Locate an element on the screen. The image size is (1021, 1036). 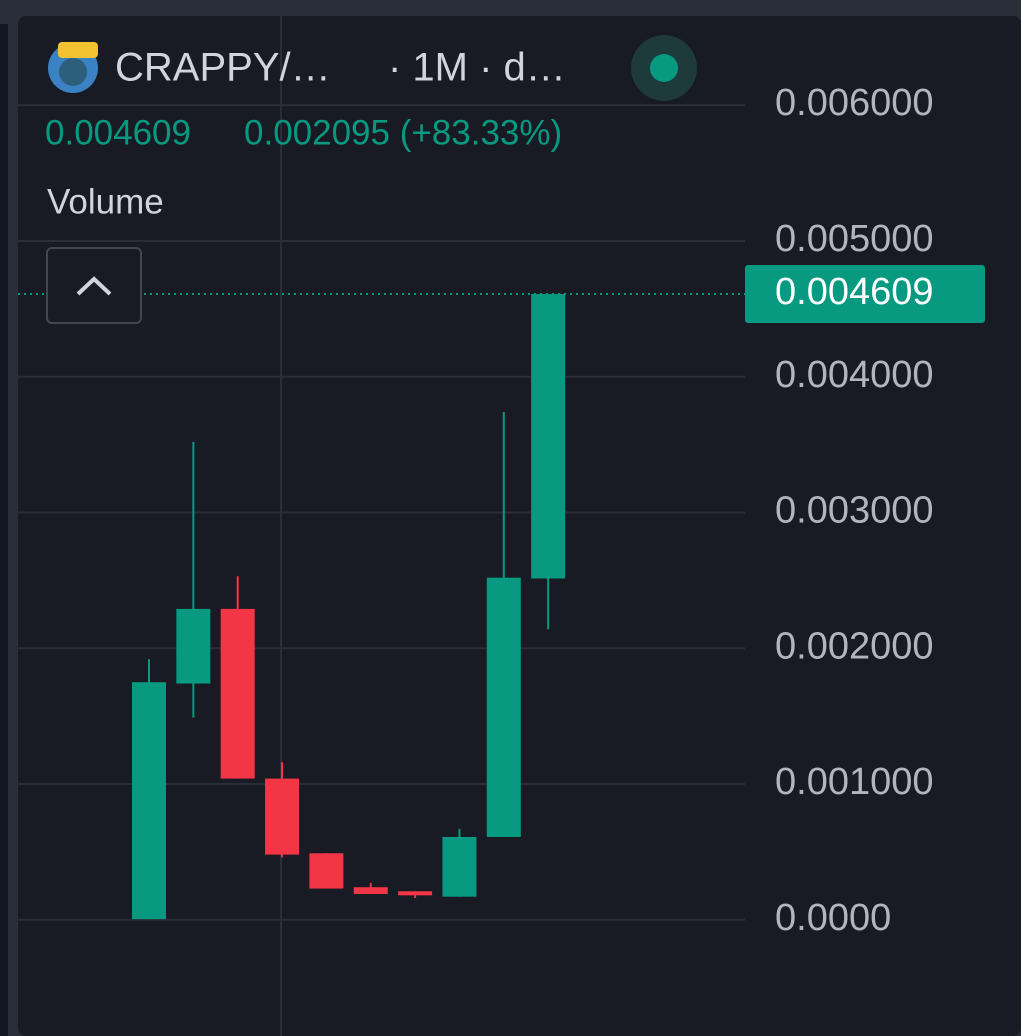
collapse-button is located at coordinates (94, 285).